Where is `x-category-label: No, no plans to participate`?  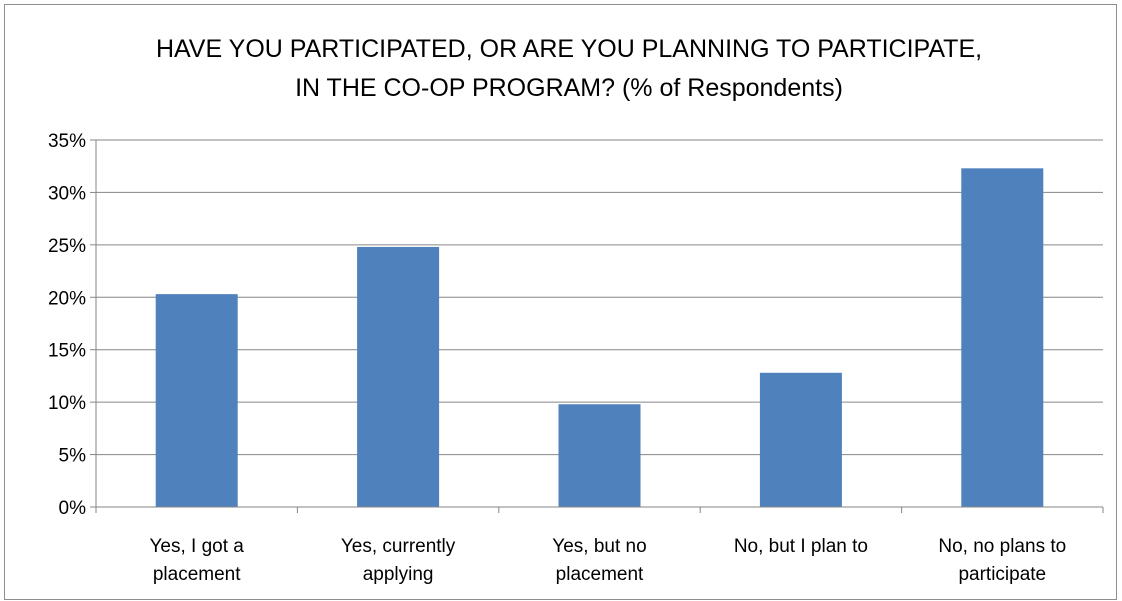 x-category-label: No, no plans to participate is located at coordinates (1002, 560).